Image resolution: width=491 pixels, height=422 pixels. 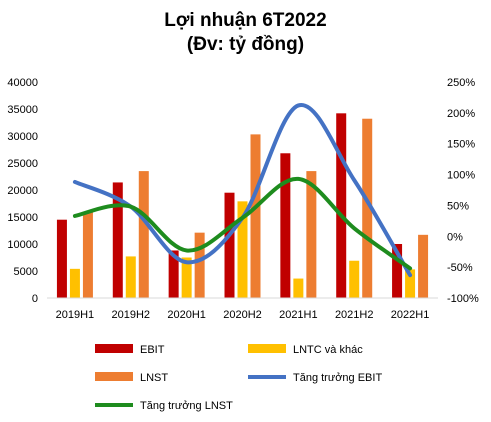 What do you see at coordinates (26, 272) in the screenshot?
I see `y-left-tick-label: 5000` at bounding box center [26, 272].